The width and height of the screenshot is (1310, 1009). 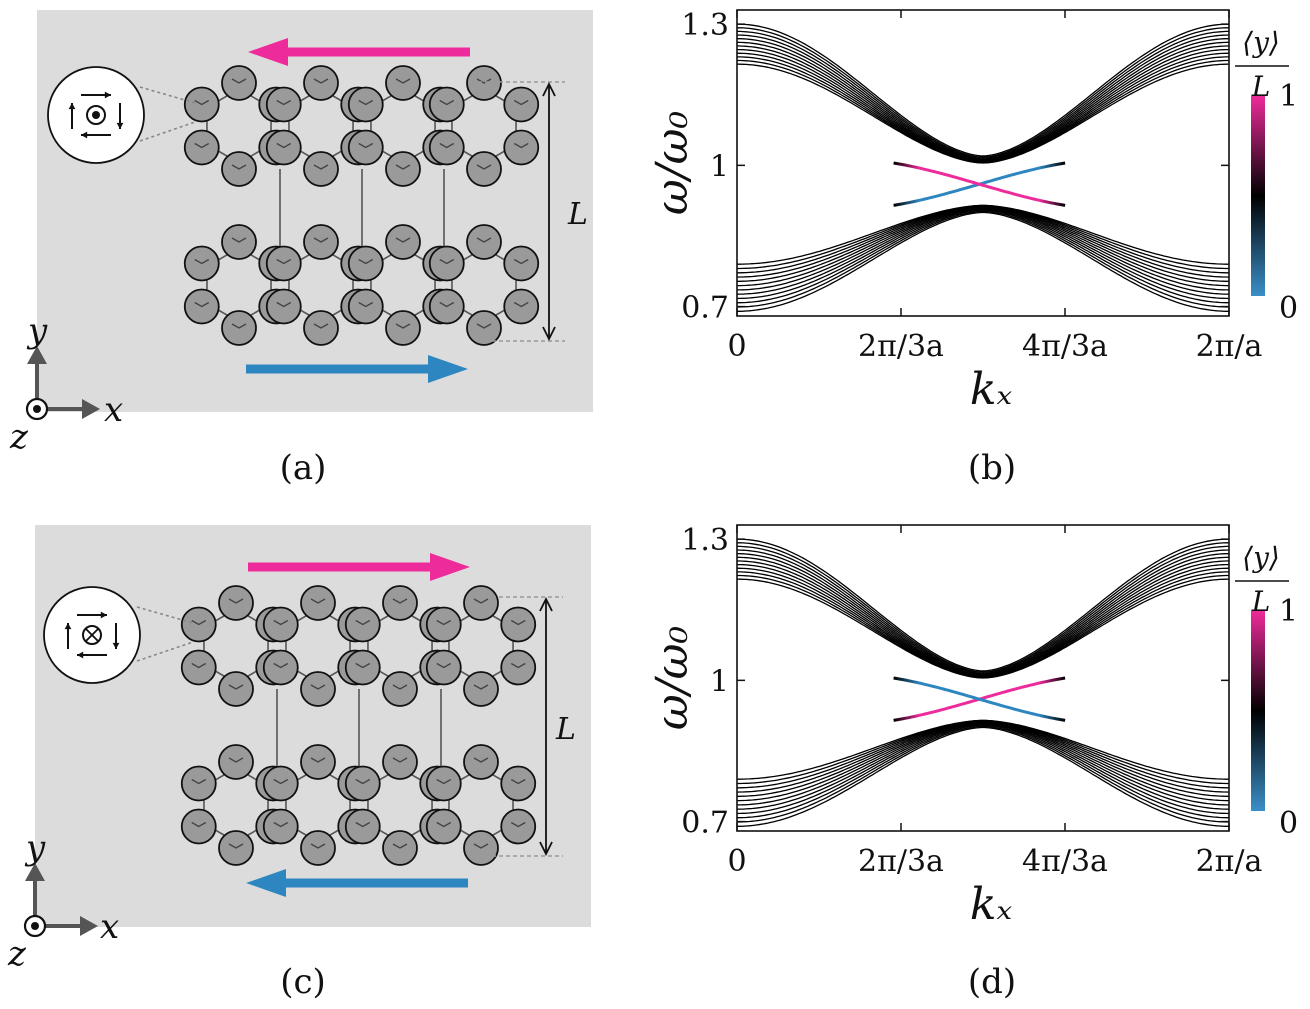 What do you see at coordinates (719, 681) in the screenshot?
I see `y-tick-label: 1` at bounding box center [719, 681].